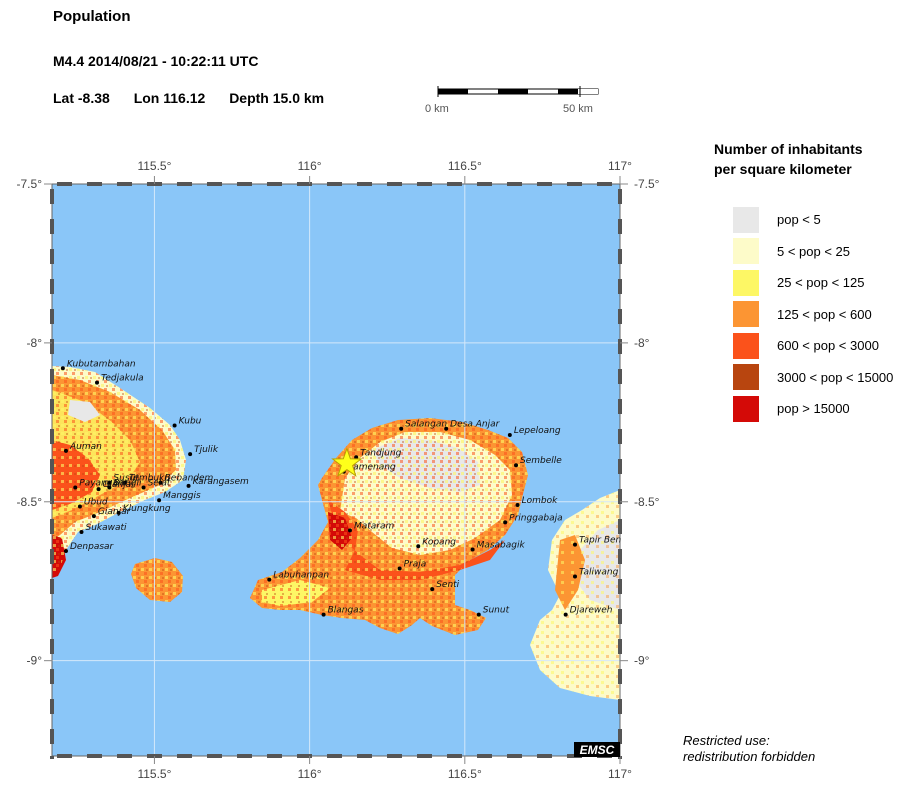  Describe the element at coordinates (501, 545) in the screenshot. I see `city-label: Masabagik` at that location.